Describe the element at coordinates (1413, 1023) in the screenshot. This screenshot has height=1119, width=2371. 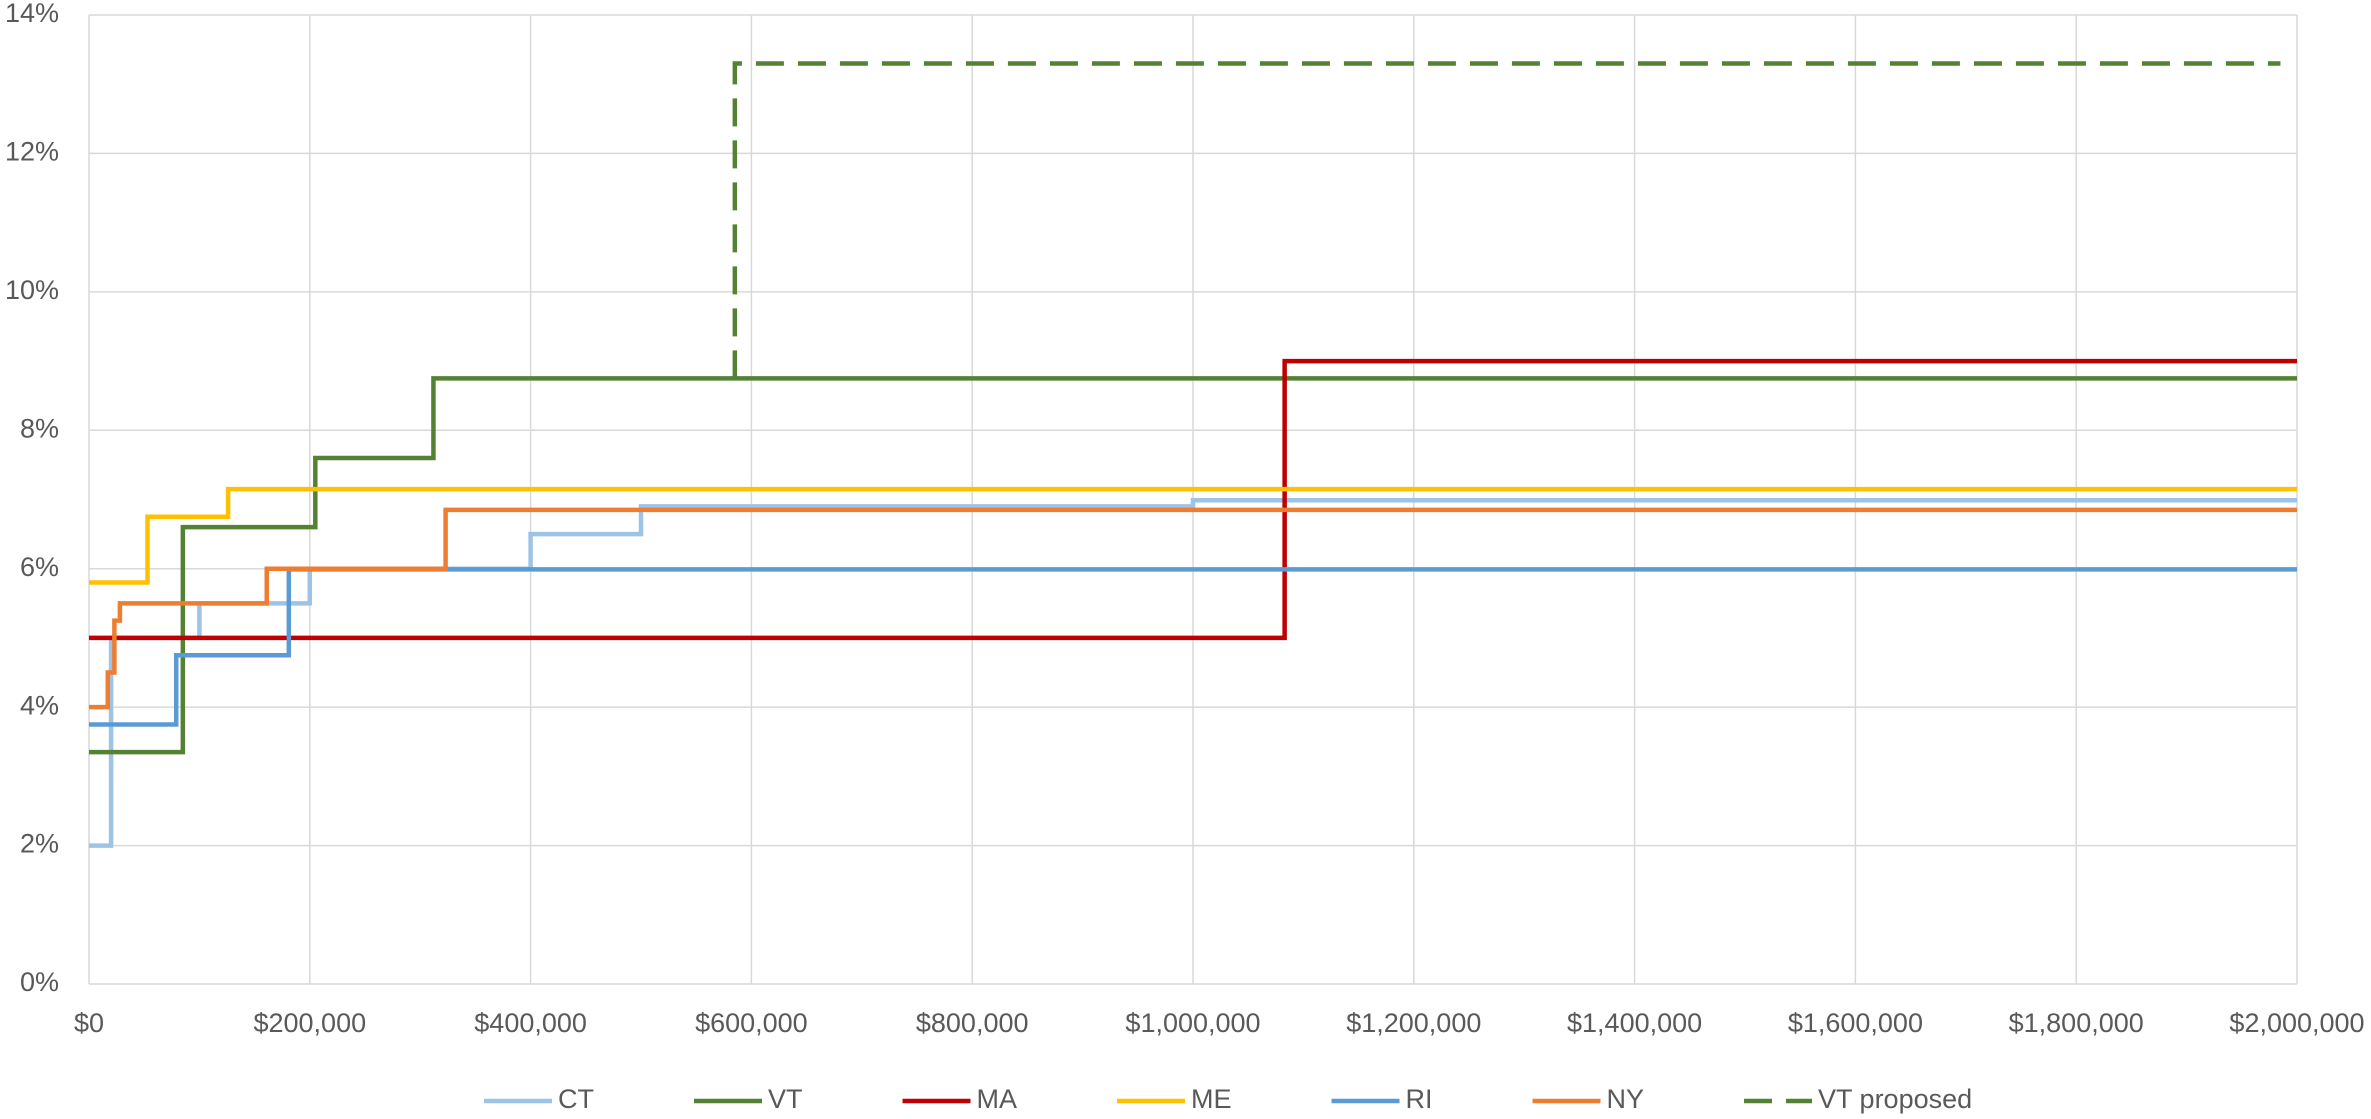
I see `x-tick-label: $1,200,000` at that location.